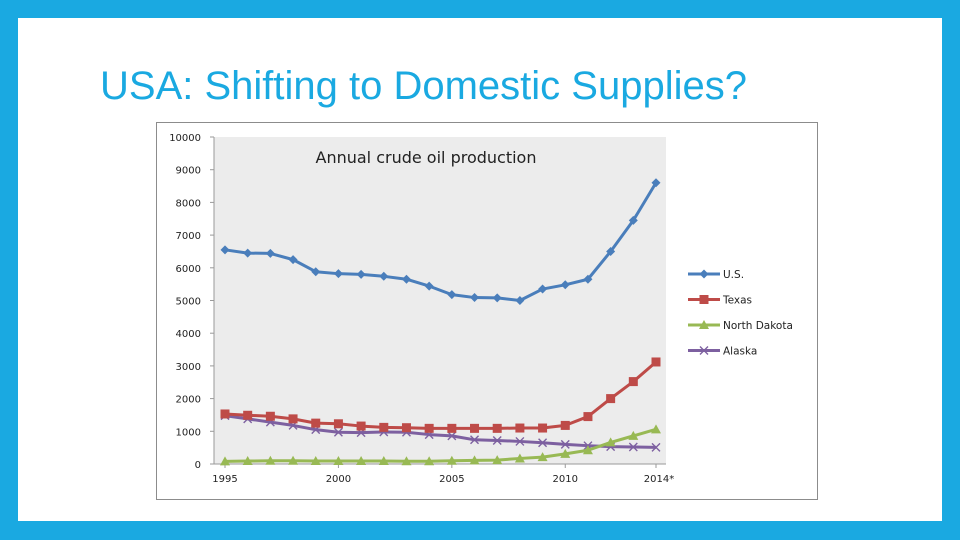  I want to click on x-tick-label: 2014*, so click(659, 479).